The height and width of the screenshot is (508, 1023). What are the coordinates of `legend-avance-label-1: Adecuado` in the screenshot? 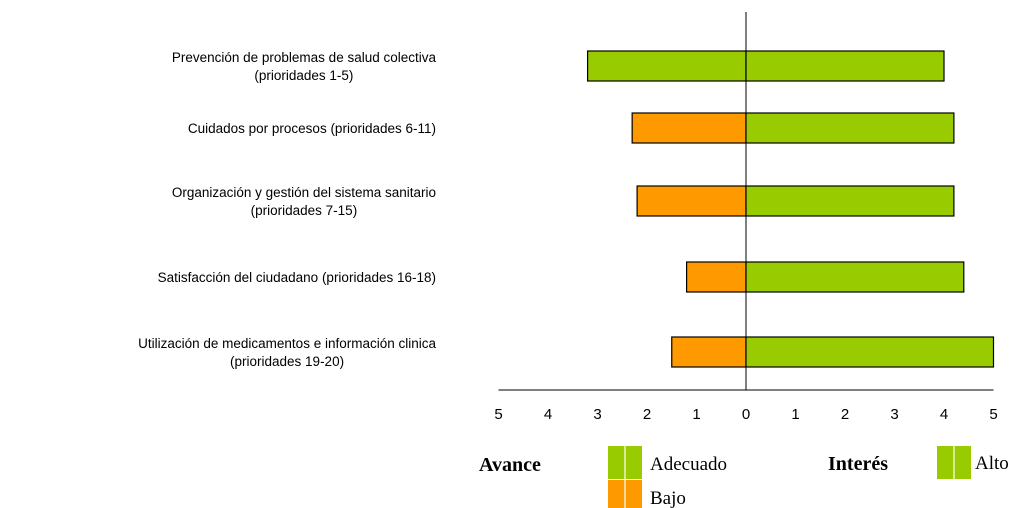 It's located at (688, 464).